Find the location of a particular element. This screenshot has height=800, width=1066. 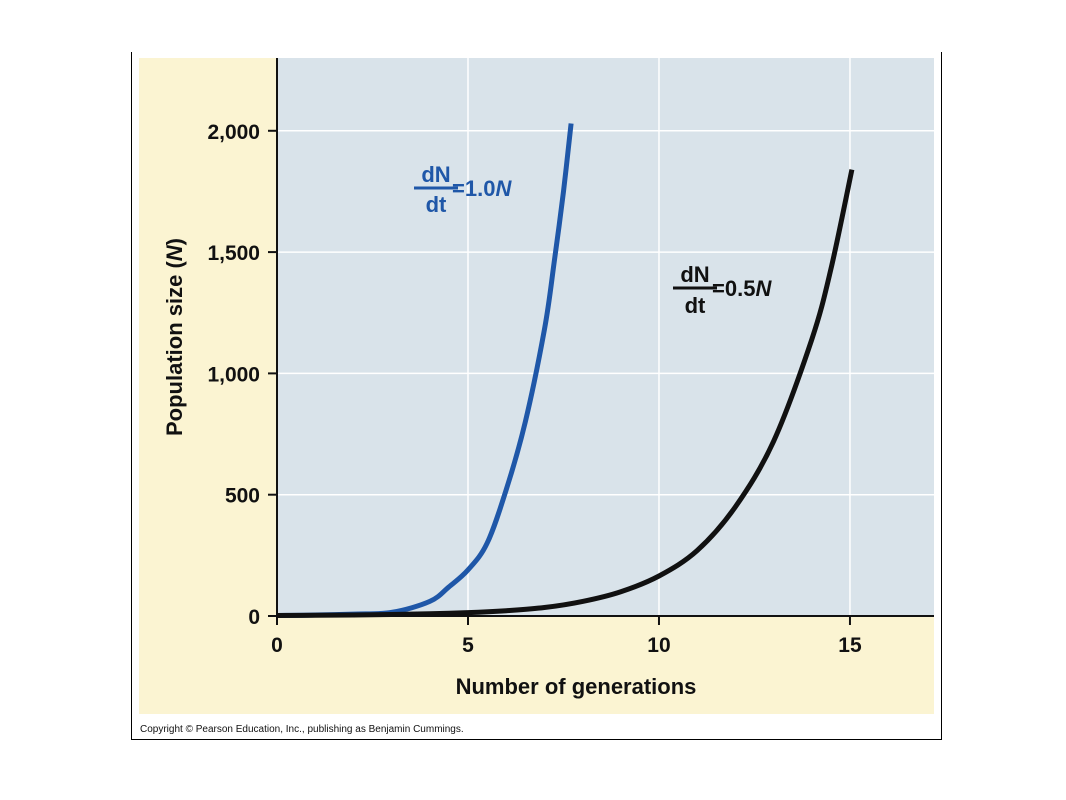

y-axis-title-var: N is located at coordinates (174, 252).